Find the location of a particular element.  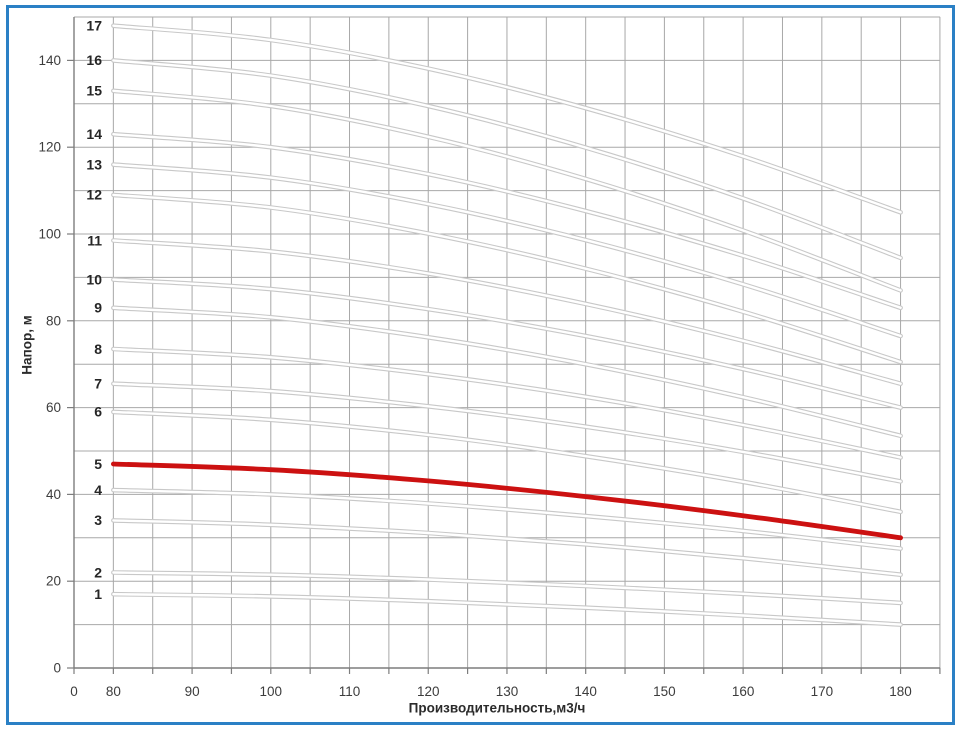

curve-label-8: 8 is located at coordinates (98, 349).